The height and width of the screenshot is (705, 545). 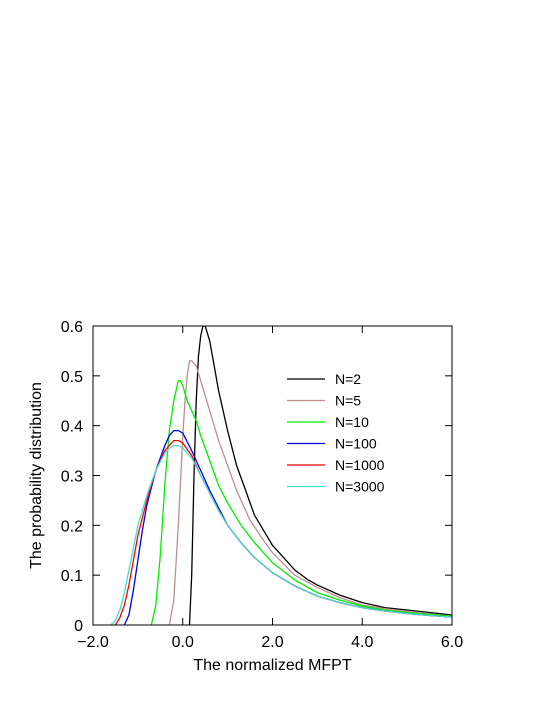 I want to click on legend-label: N=100, so click(x=356, y=444).